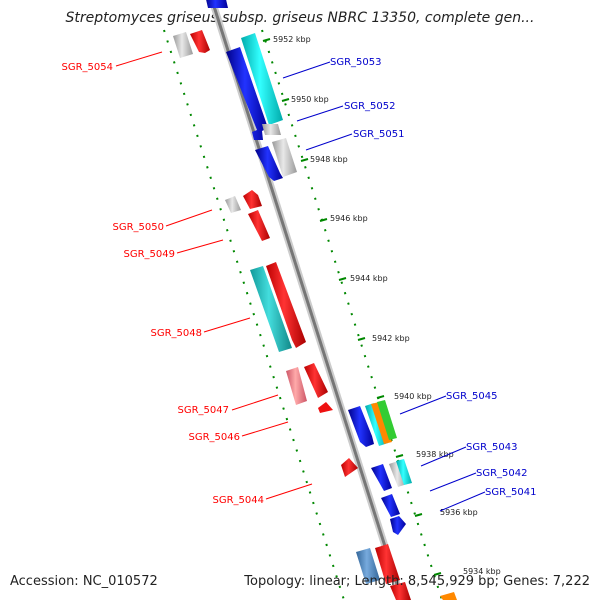 This screenshot has width=600, height=600. I want to click on tick-label: 5952 kbp, so click(292, 39).